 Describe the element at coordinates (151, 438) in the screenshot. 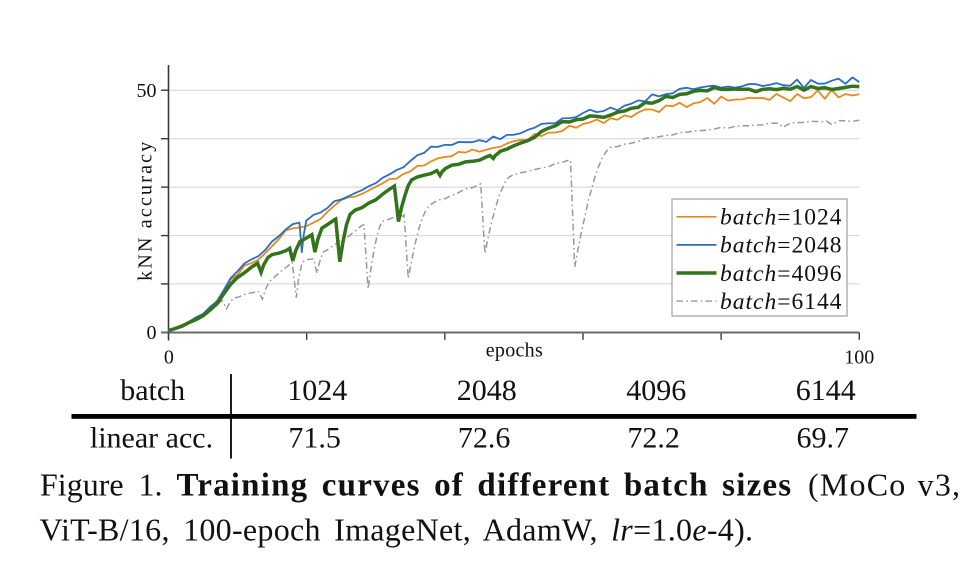

I see `svg-text: linear acc.` at that location.